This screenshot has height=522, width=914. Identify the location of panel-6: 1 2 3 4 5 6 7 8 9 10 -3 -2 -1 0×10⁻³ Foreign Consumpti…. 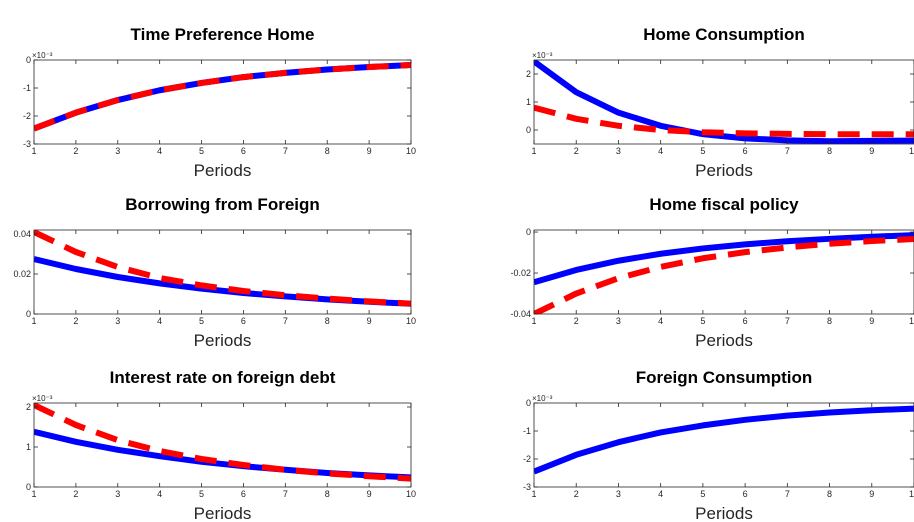
(718, 445).